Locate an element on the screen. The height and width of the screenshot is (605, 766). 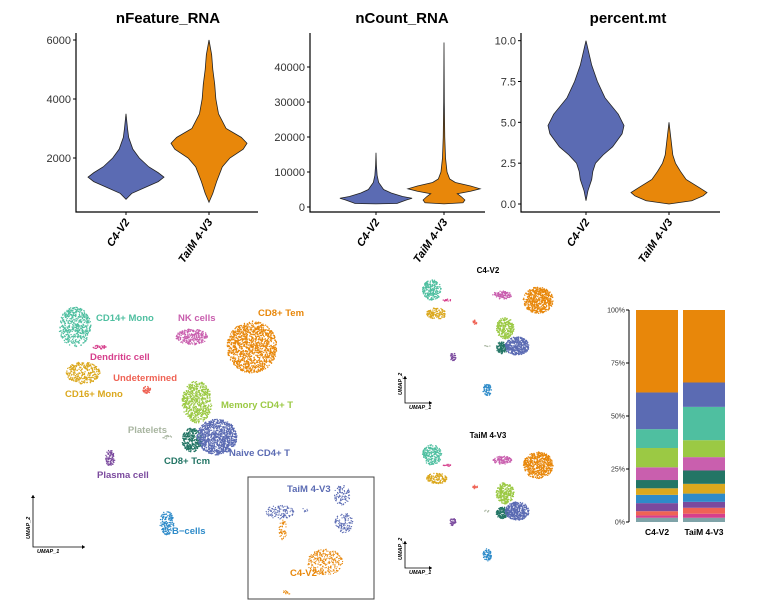
panel-title: nFeature_RNA is located at coordinates (168, 18).